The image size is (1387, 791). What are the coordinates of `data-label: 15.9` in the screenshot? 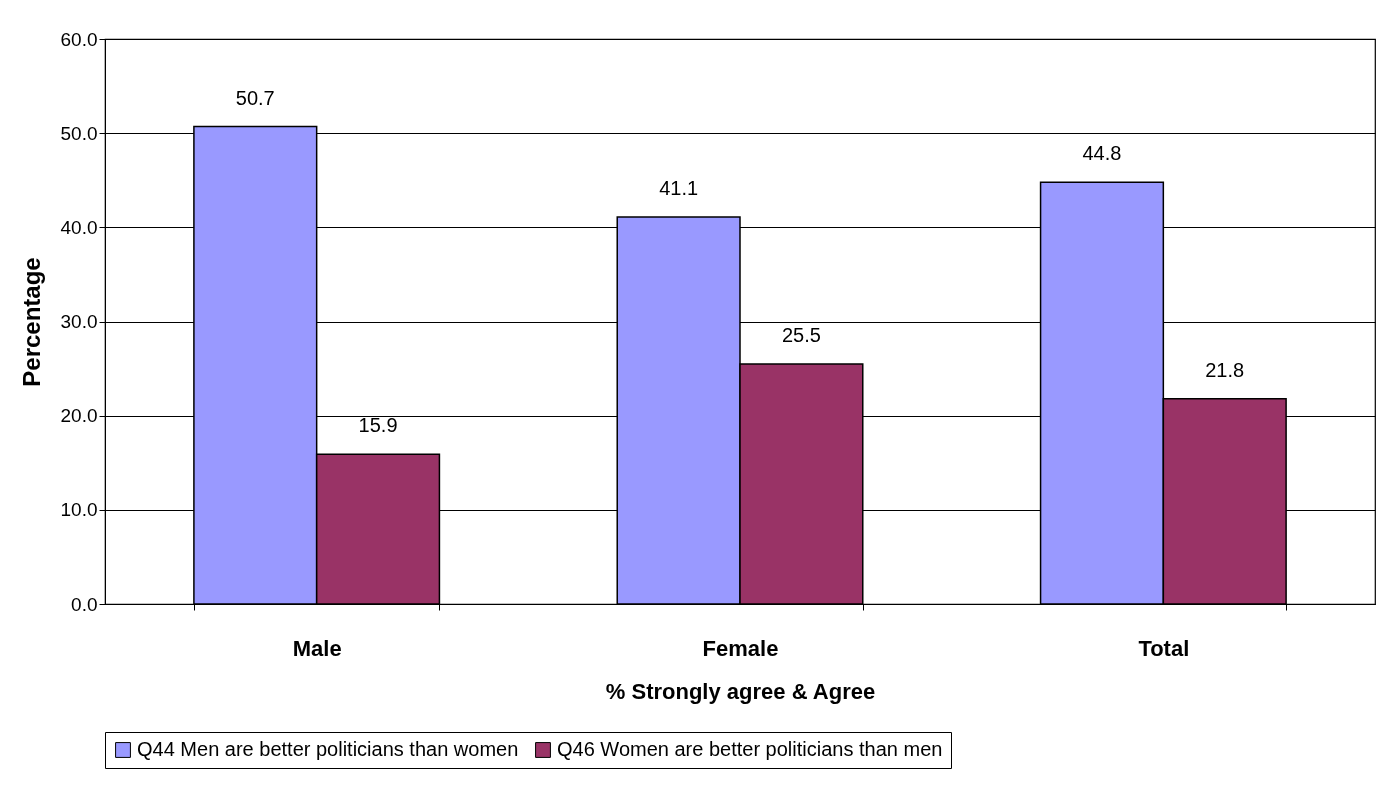 It's located at (378, 425).